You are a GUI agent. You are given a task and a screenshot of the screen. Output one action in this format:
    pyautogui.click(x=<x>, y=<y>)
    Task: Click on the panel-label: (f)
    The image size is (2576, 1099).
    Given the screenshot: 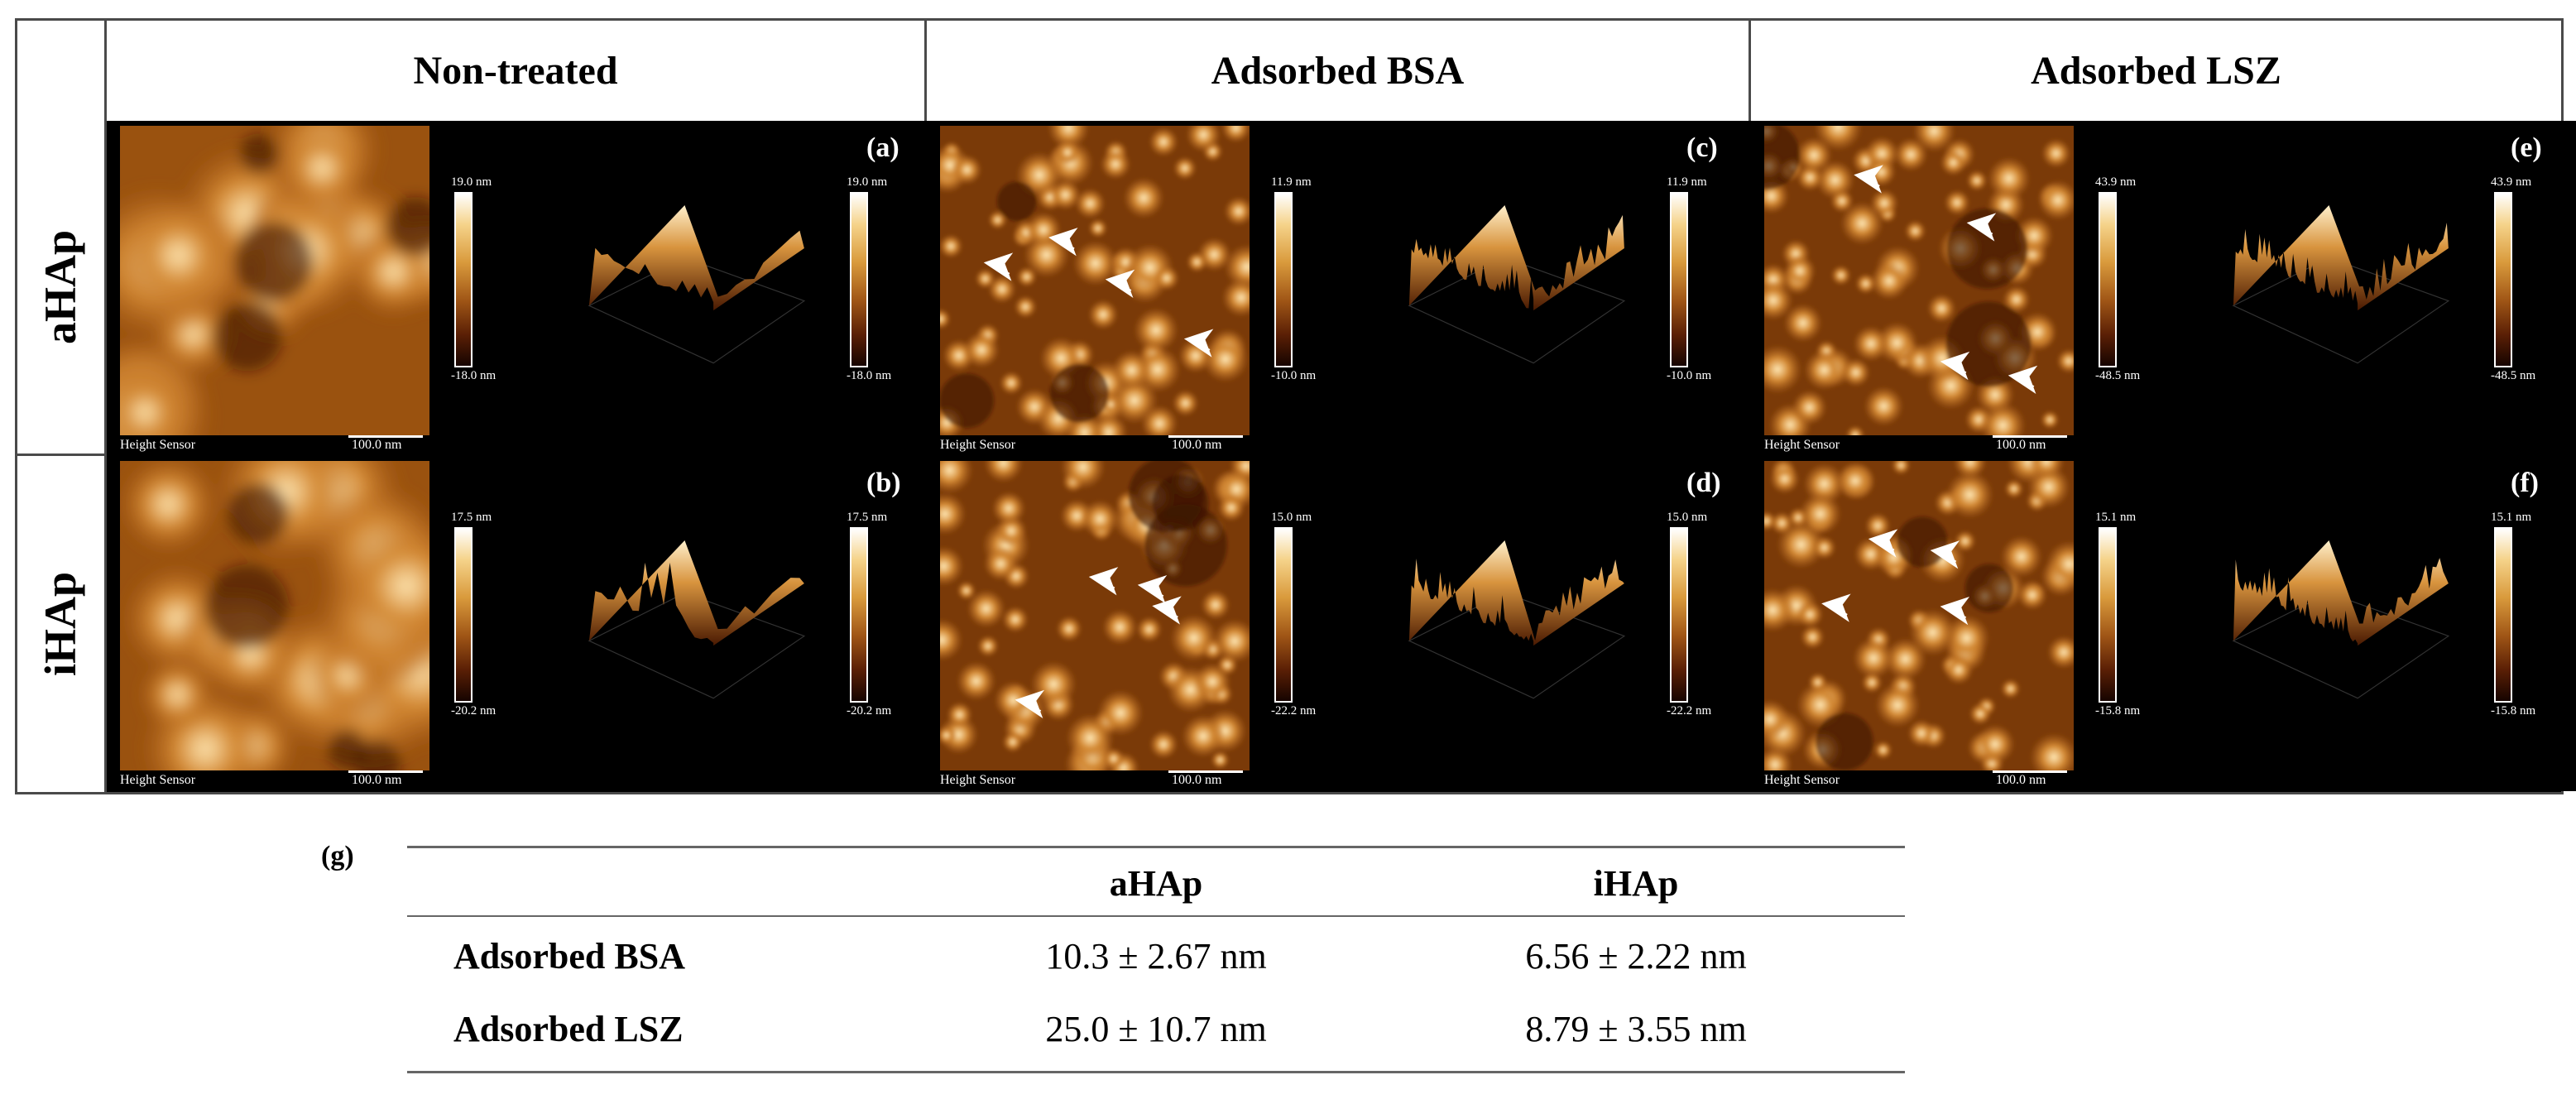 What is the action you would take?
    pyautogui.click(x=2525, y=483)
    